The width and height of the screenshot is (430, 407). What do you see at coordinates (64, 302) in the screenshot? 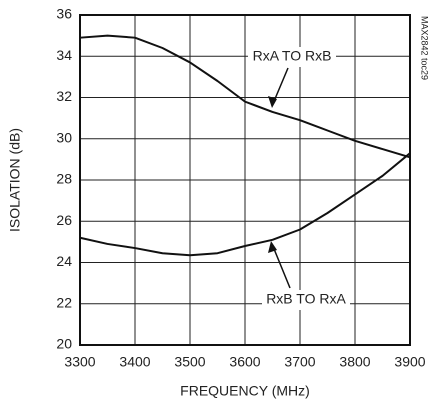
I see `y-tick-label: 22` at bounding box center [64, 302].